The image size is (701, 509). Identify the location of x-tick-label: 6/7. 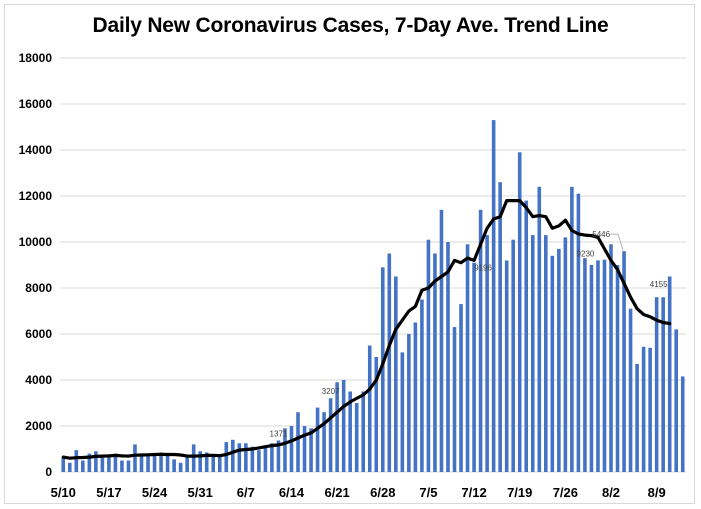
(246, 492).